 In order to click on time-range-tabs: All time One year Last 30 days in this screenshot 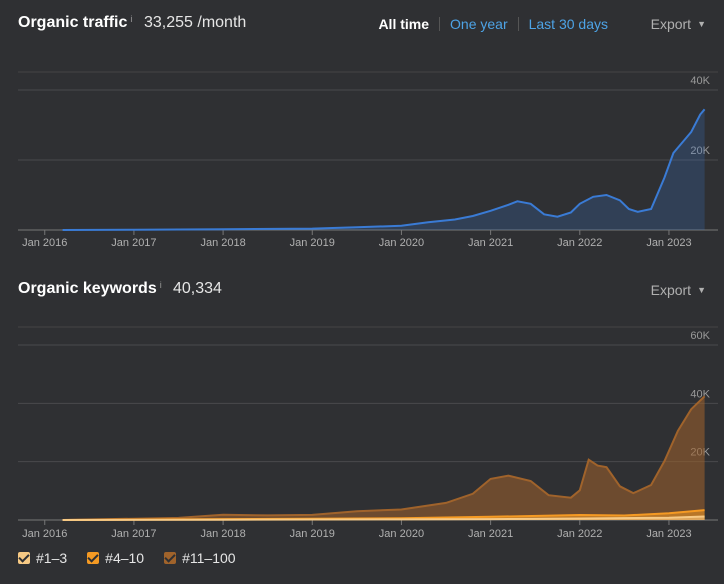, I will do `click(493, 24)`.